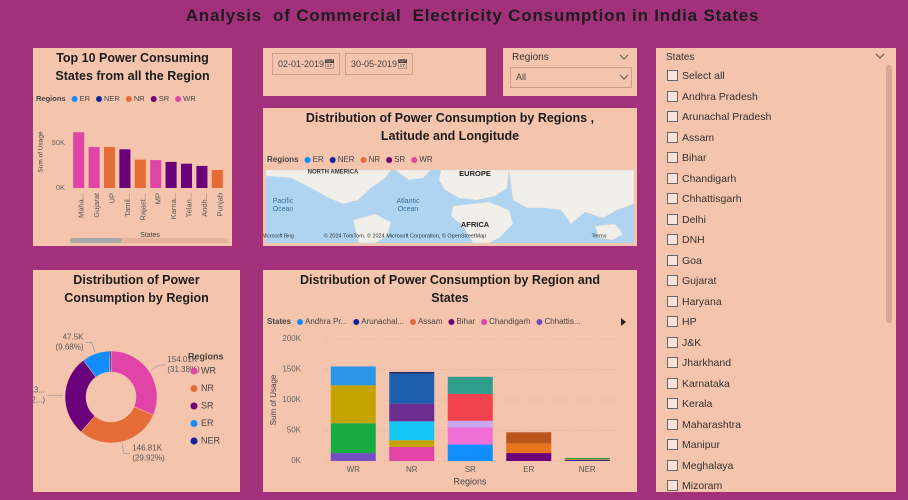 The height and width of the screenshot is (500, 908). What do you see at coordinates (712, 199) in the screenshot?
I see `state-item: Chhattisgarh` at bounding box center [712, 199].